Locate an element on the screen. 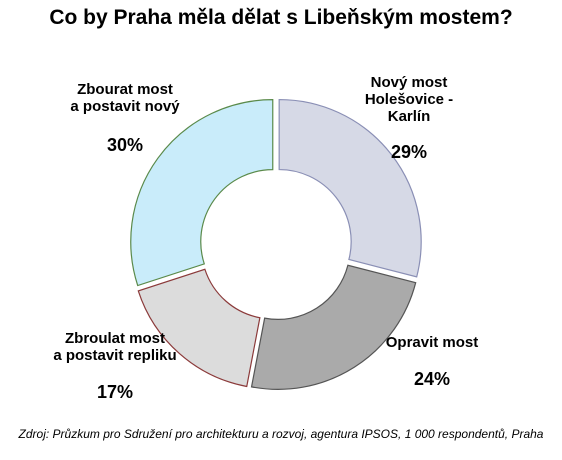 The height and width of the screenshot is (460, 562). slice-label-4: Zbourat most a postavit nový is located at coordinates (125, 98).